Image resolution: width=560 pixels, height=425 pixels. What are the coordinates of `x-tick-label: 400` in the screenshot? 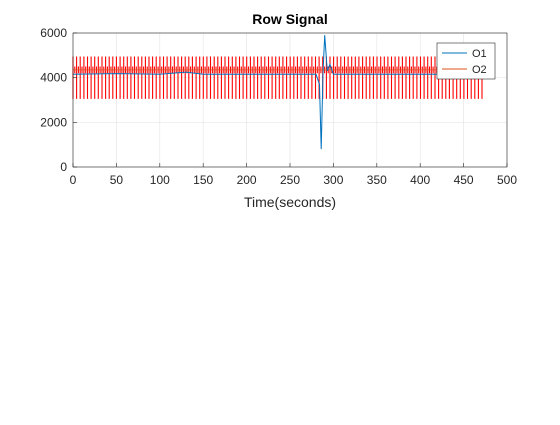 It's located at (420, 180).